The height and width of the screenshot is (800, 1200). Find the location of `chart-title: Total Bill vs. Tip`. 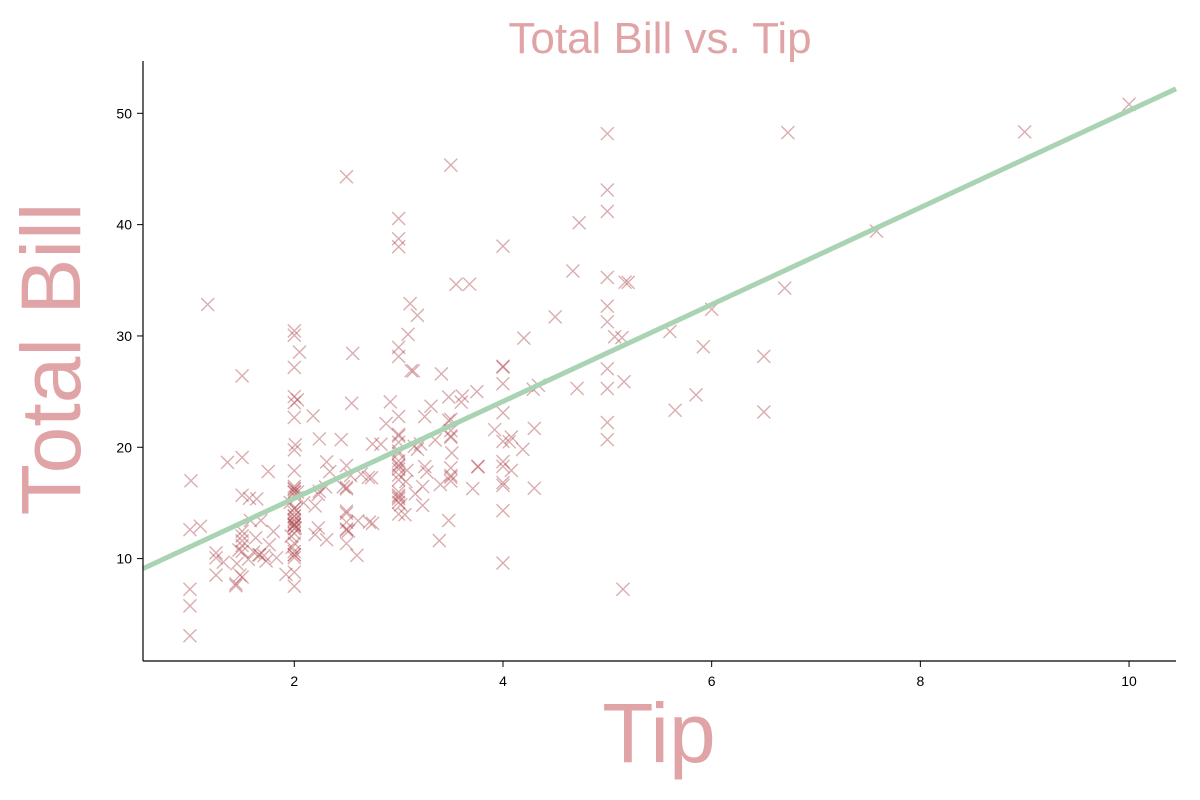

chart-title: Total Bill vs. Tip is located at coordinates (659, 38).